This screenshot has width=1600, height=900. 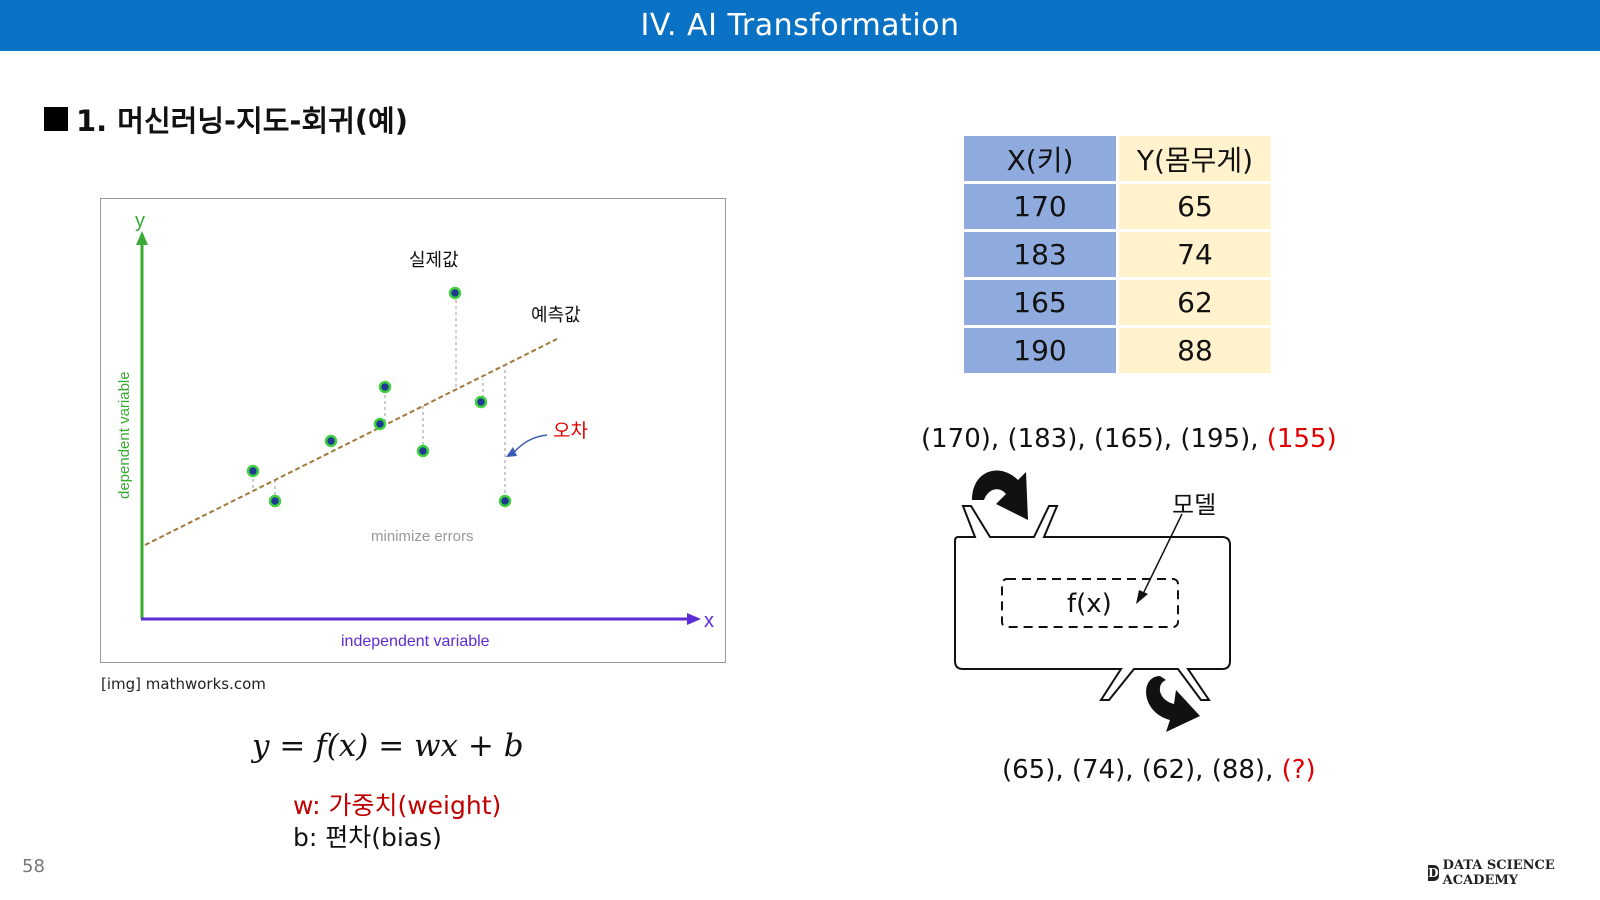 What do you see at coordinates (1041, 158) in the screenshot?
I see `table-header-x: X(키)` at bounding box center [1041, 158].